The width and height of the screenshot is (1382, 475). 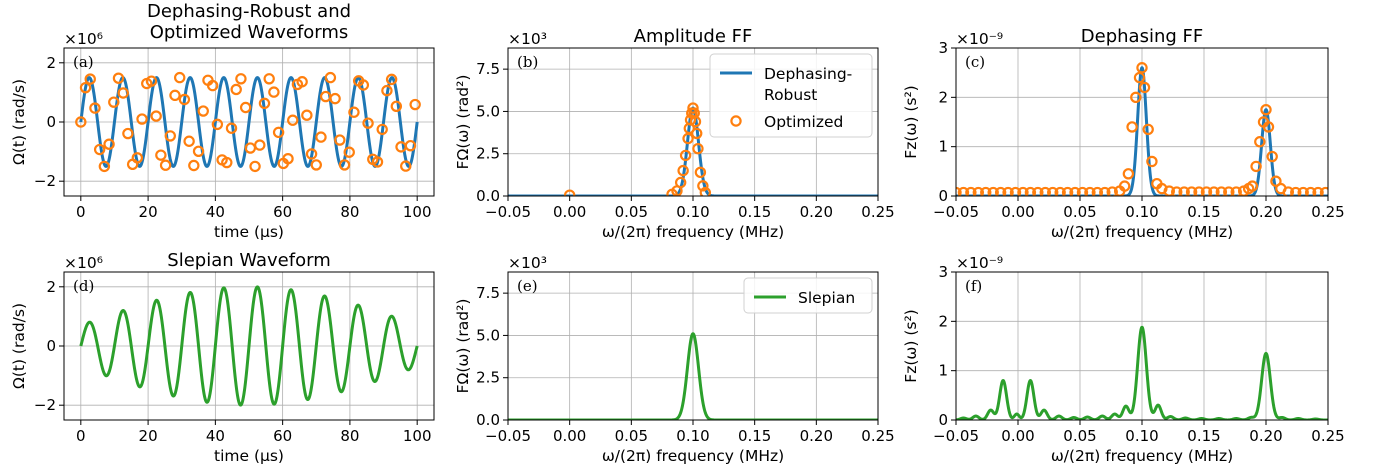 I want to click on y-tick-label: 1, so click(x=943, y=371).